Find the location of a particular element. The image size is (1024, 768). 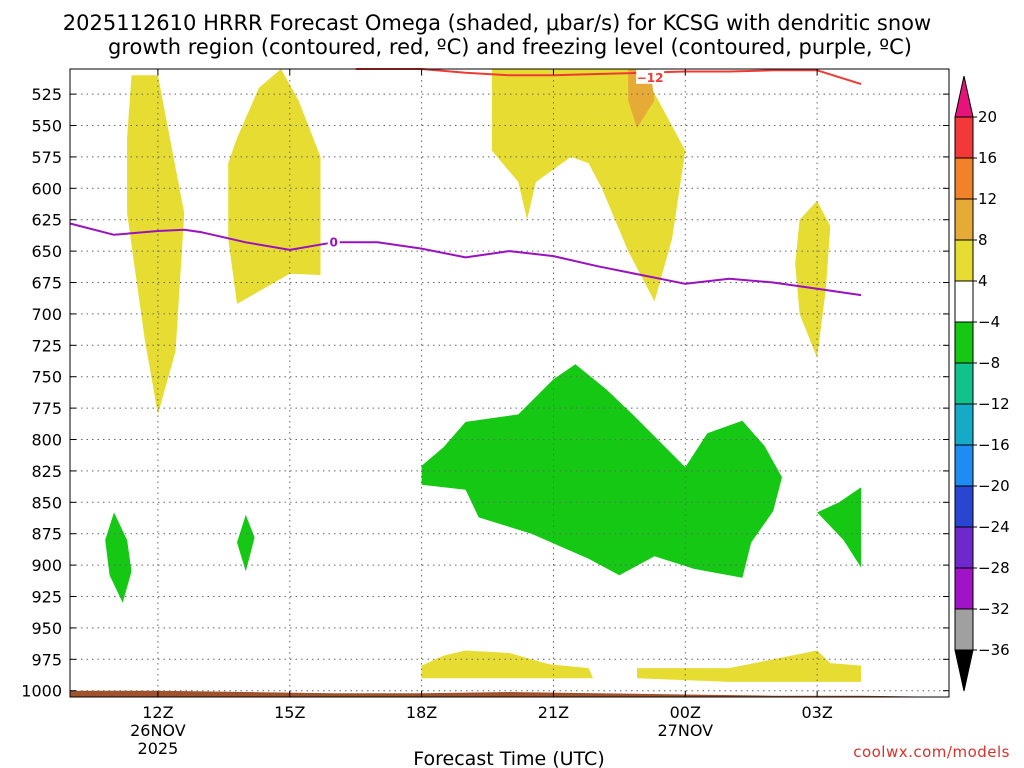

y-tick-label: 800 is located at coordinates (46, 440).